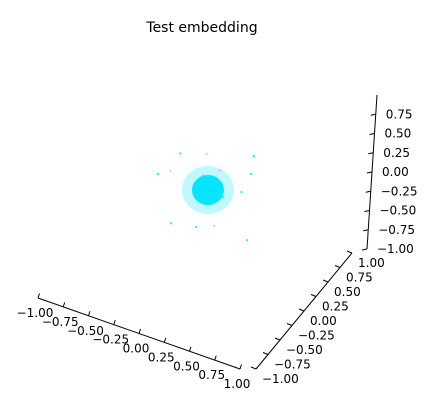 The height and width of the screenshot is (413, 430). What do you see at coordinates (396, 230) in the screenshot?
I see `z-tick-label: −0.75` at bounding box center [396, 230].